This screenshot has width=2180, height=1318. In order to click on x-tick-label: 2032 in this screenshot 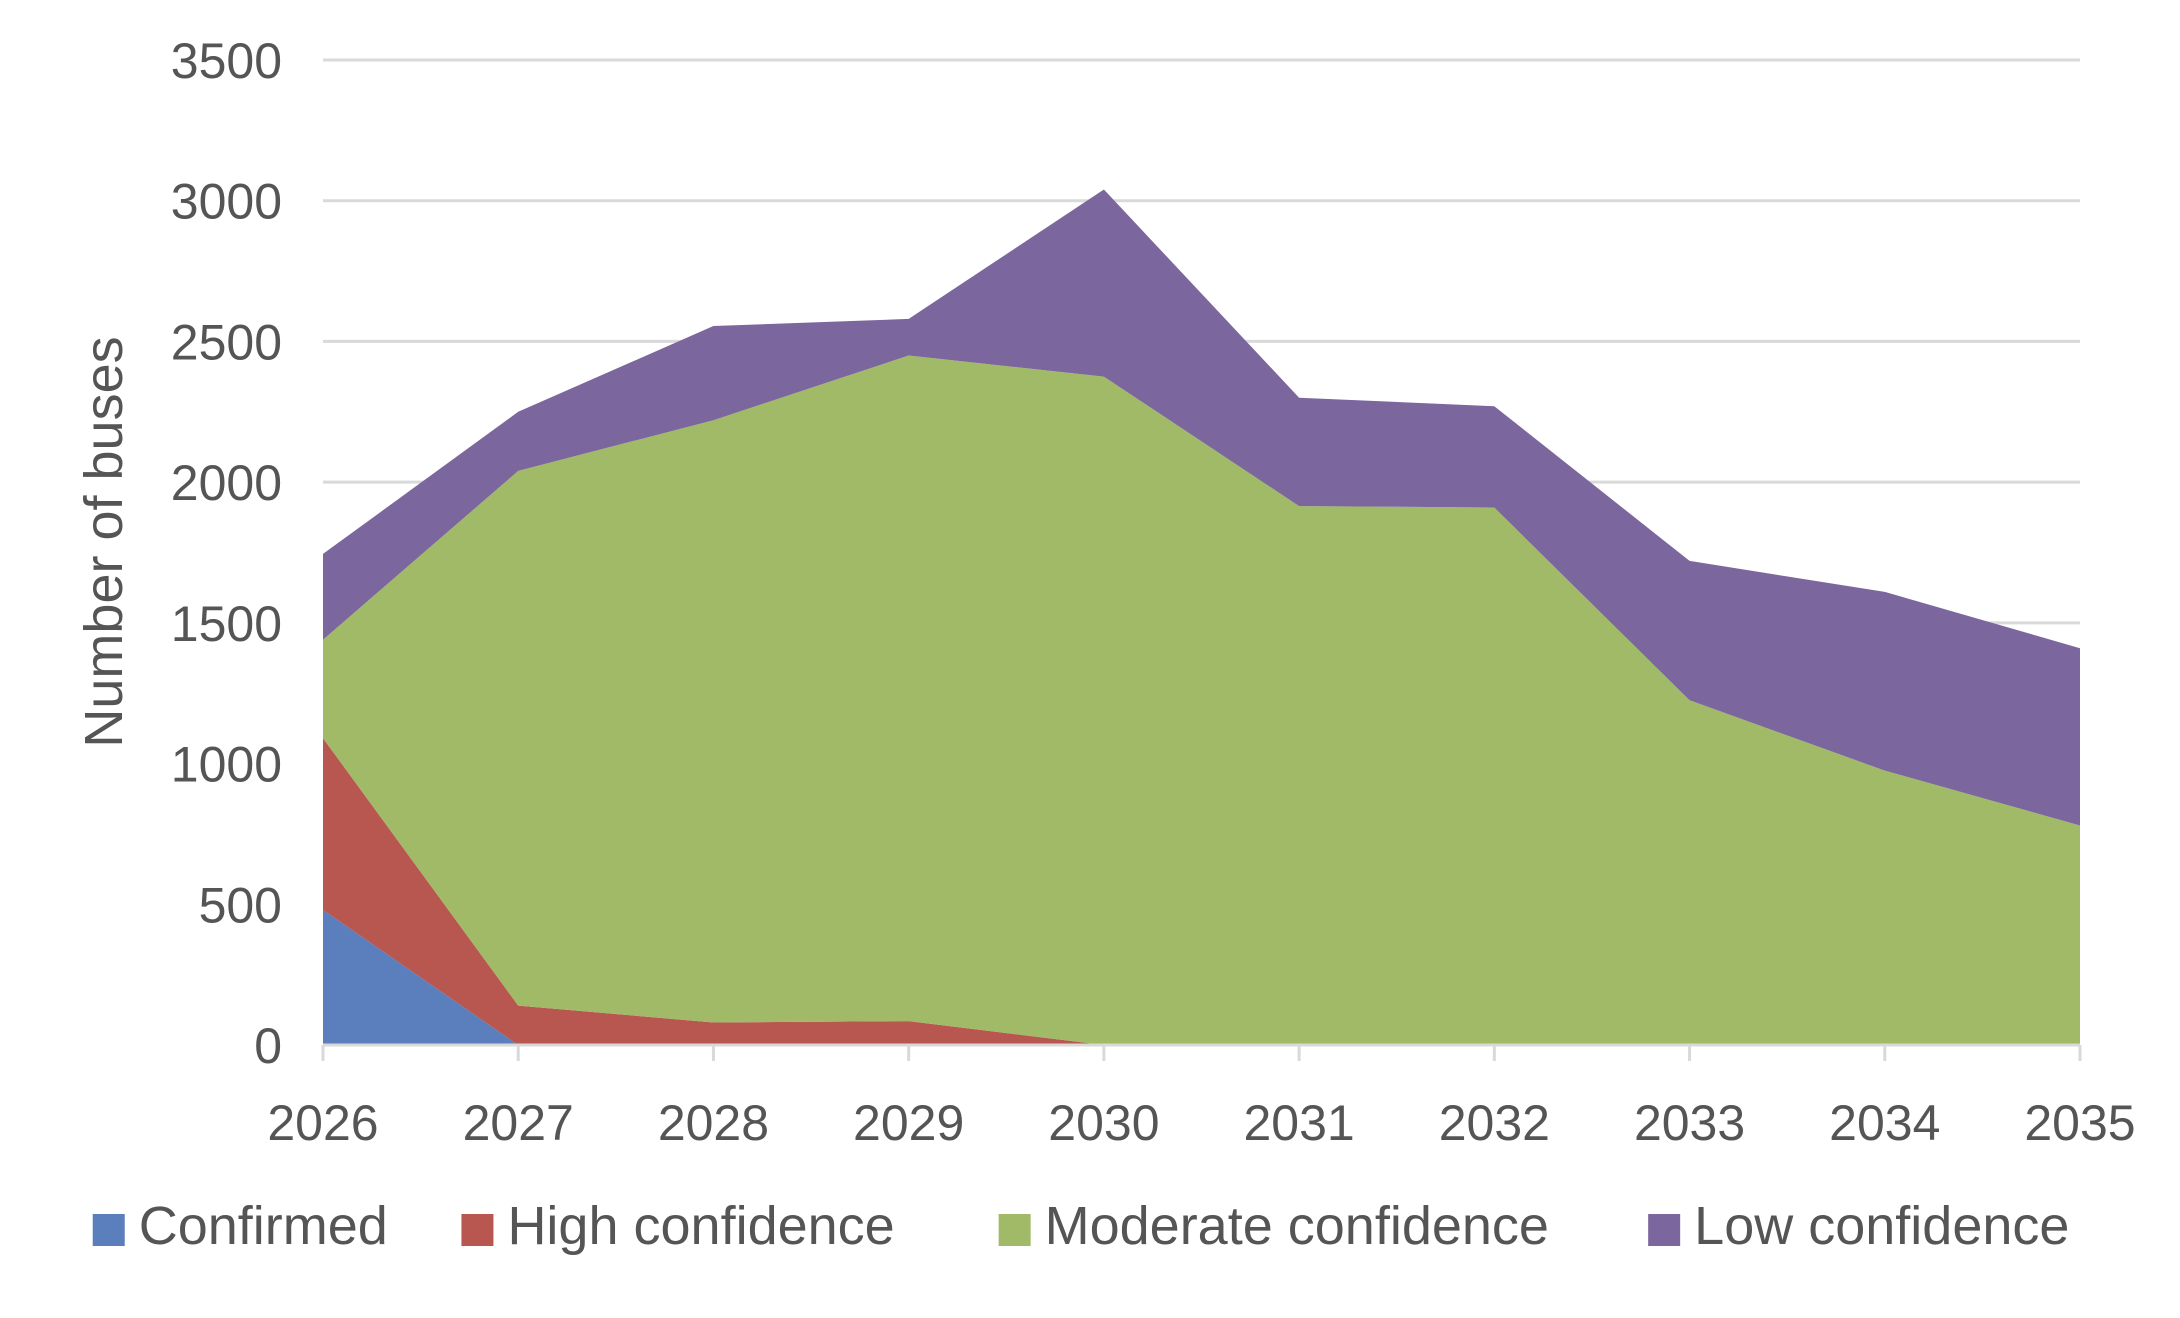, I will do `click(1494, 1123)`.